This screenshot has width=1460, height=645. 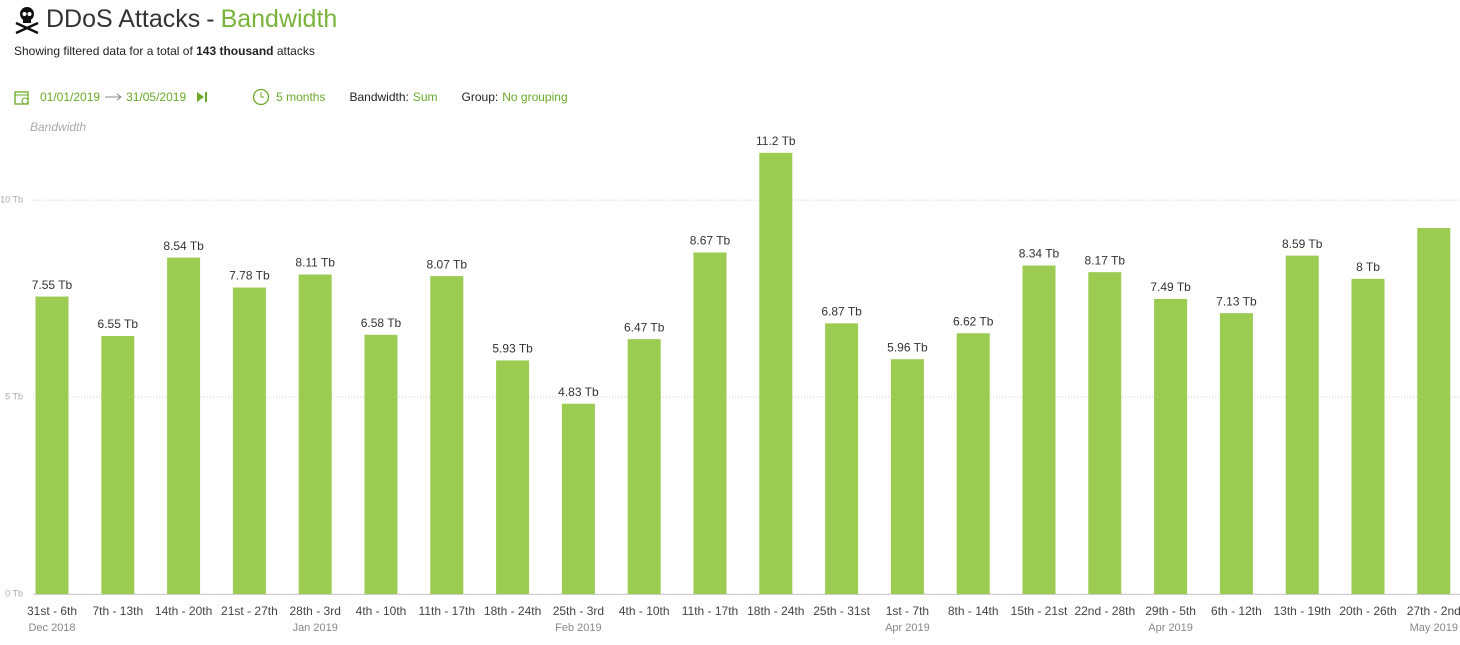 I want to click on x-group-label: Jan 2019, so click(x=315, y=628).